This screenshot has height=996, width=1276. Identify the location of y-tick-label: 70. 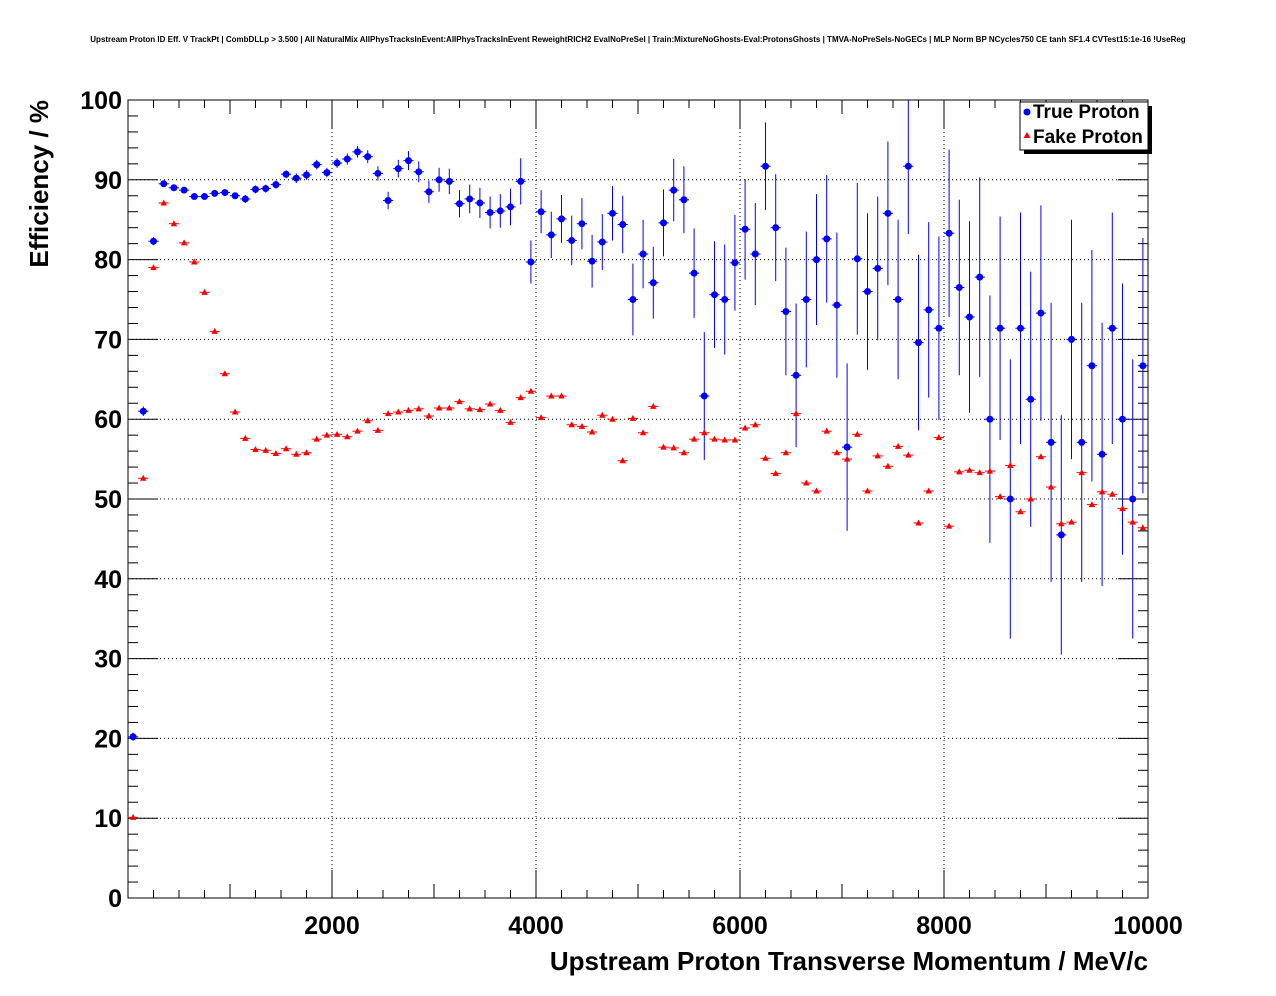
(108, 340).